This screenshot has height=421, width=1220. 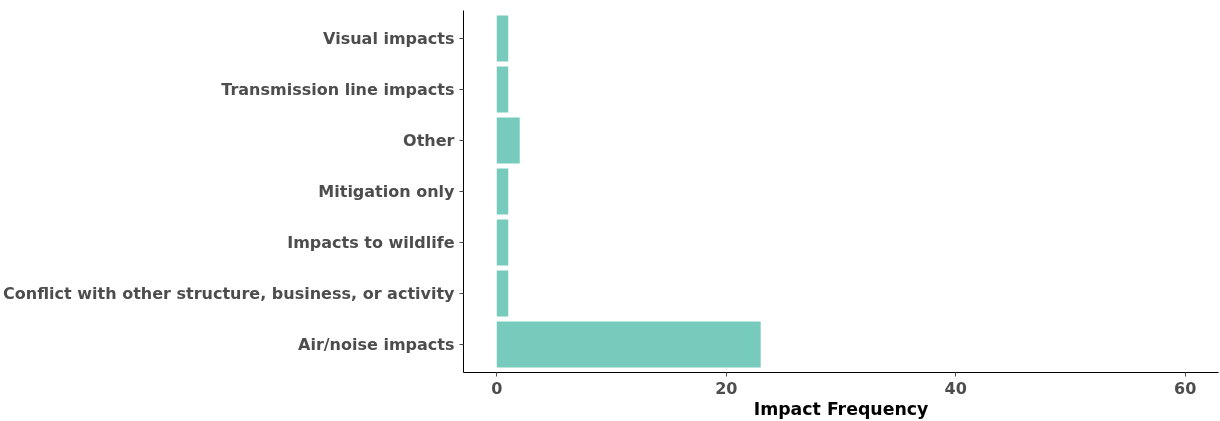 What do you see at coordinates (429, 141) in the screenshot?
I see `y-tick-label: Other` at bounding box center [429, 141].